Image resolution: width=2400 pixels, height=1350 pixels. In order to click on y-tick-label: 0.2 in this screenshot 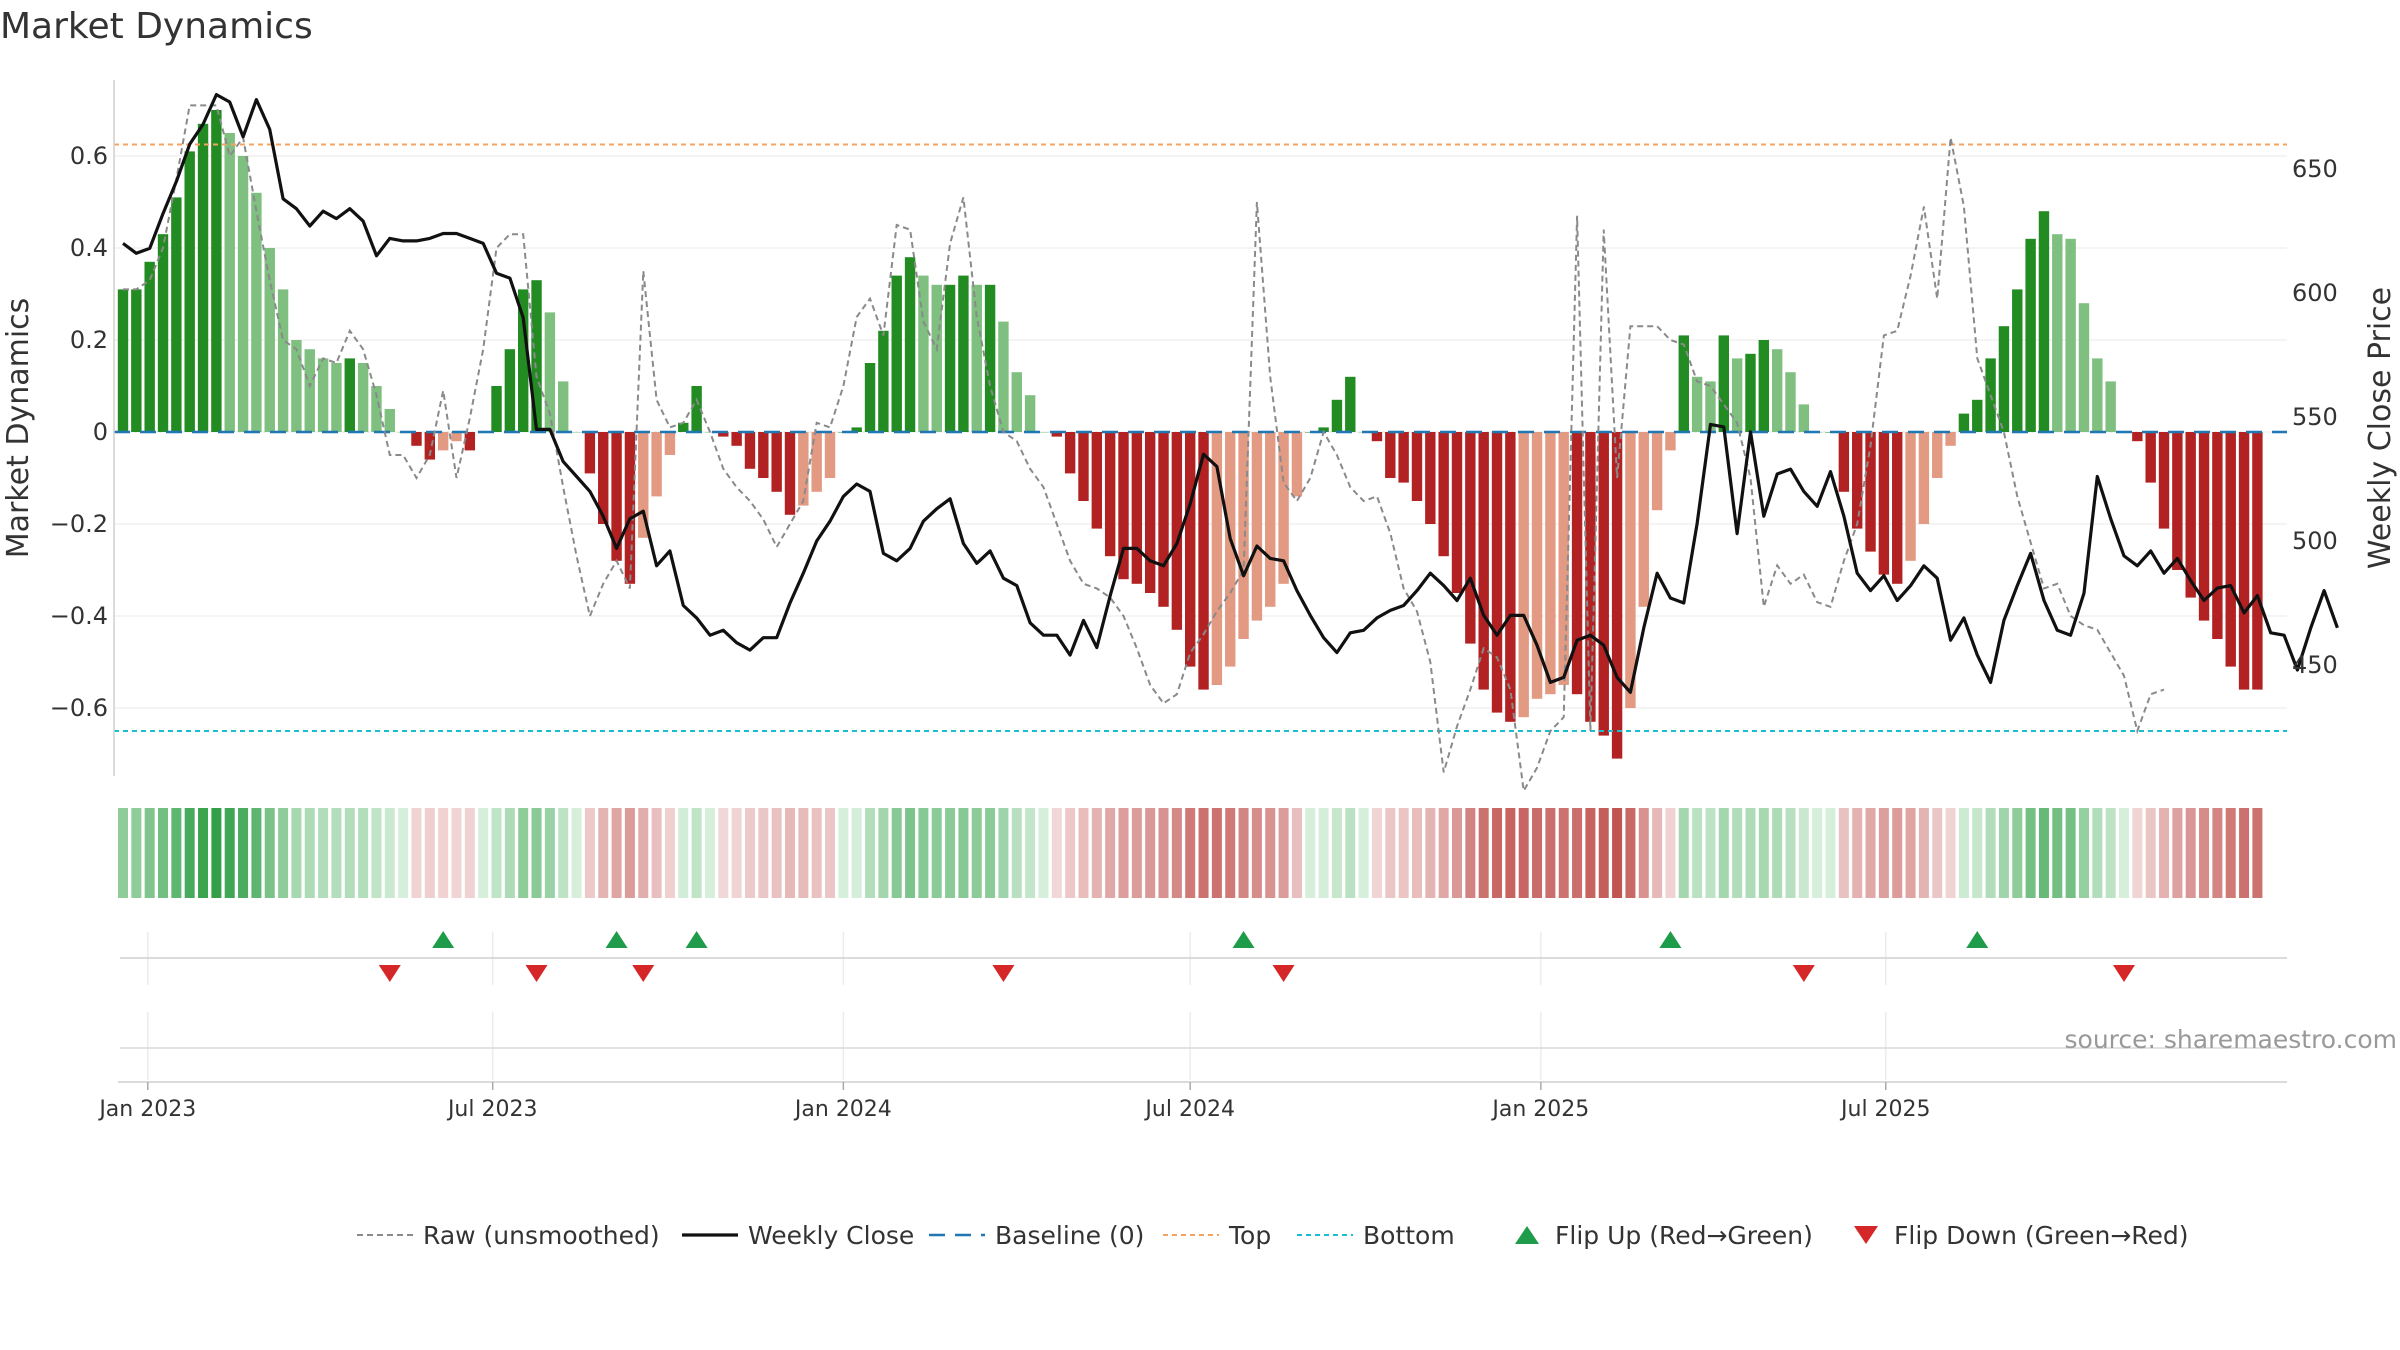, I will do `click(89, 340)`.